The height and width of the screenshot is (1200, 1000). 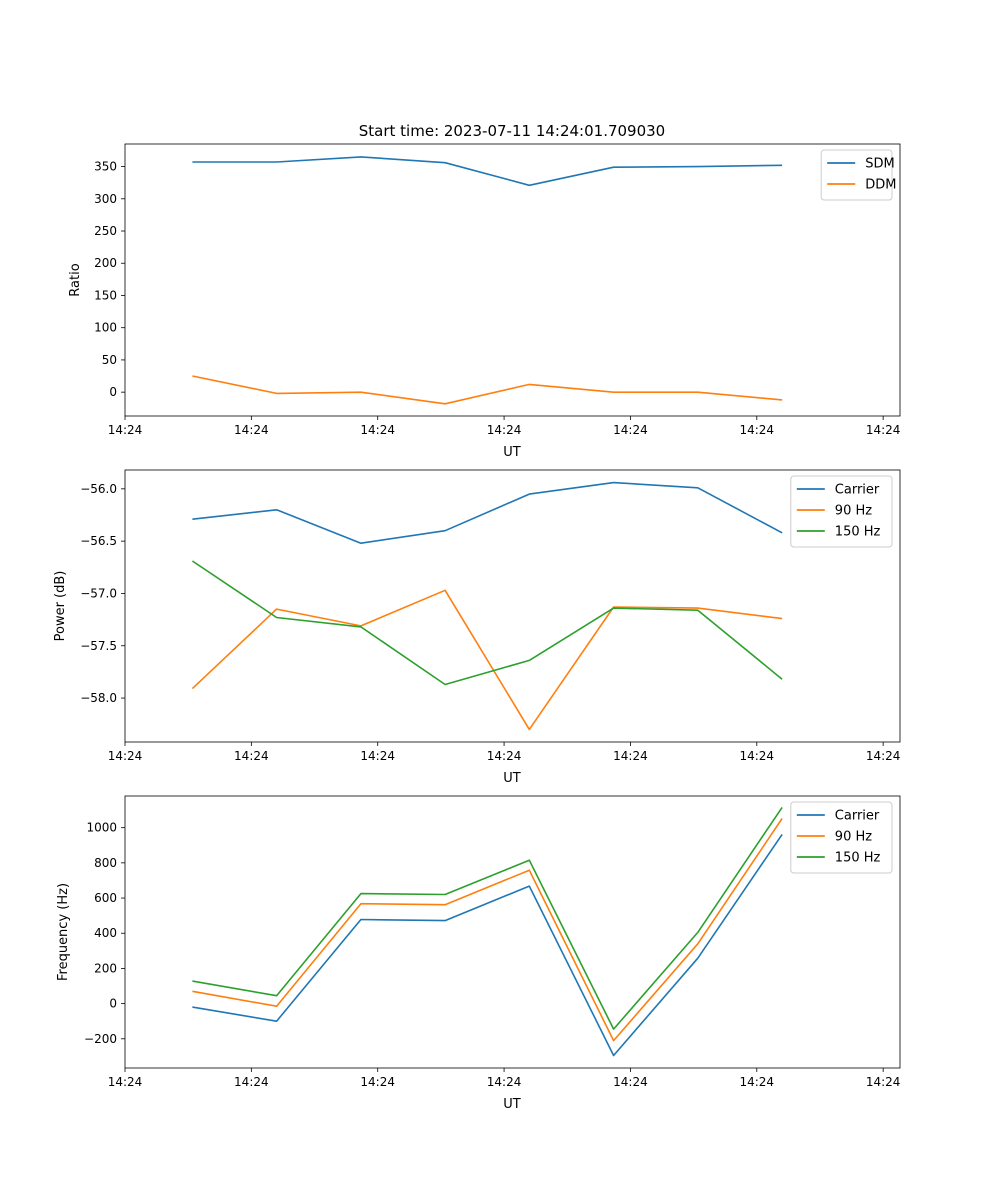 I want to click on frequency-series-150-hz-line, so click(x=487, y=918).